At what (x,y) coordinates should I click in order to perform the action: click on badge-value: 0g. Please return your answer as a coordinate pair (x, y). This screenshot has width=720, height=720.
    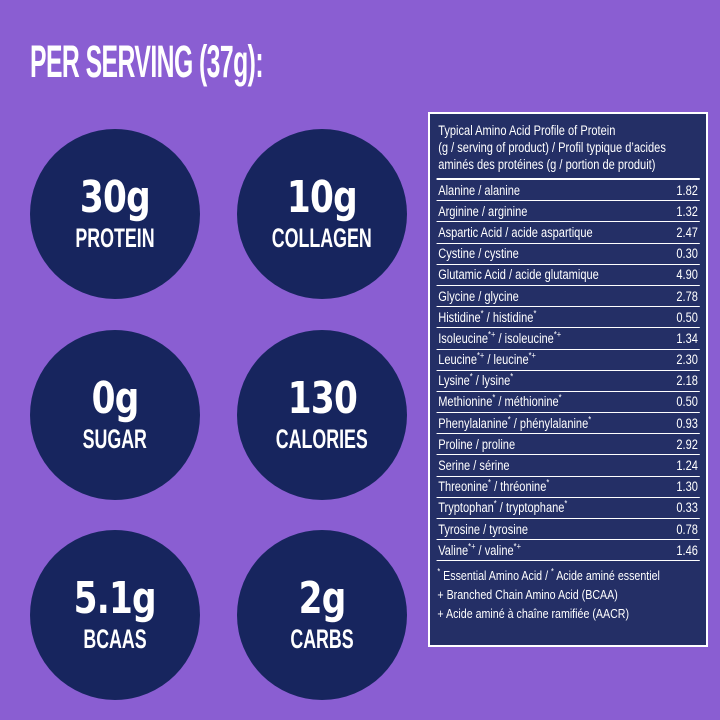
    Looking at the image, I should click on (115, 398).